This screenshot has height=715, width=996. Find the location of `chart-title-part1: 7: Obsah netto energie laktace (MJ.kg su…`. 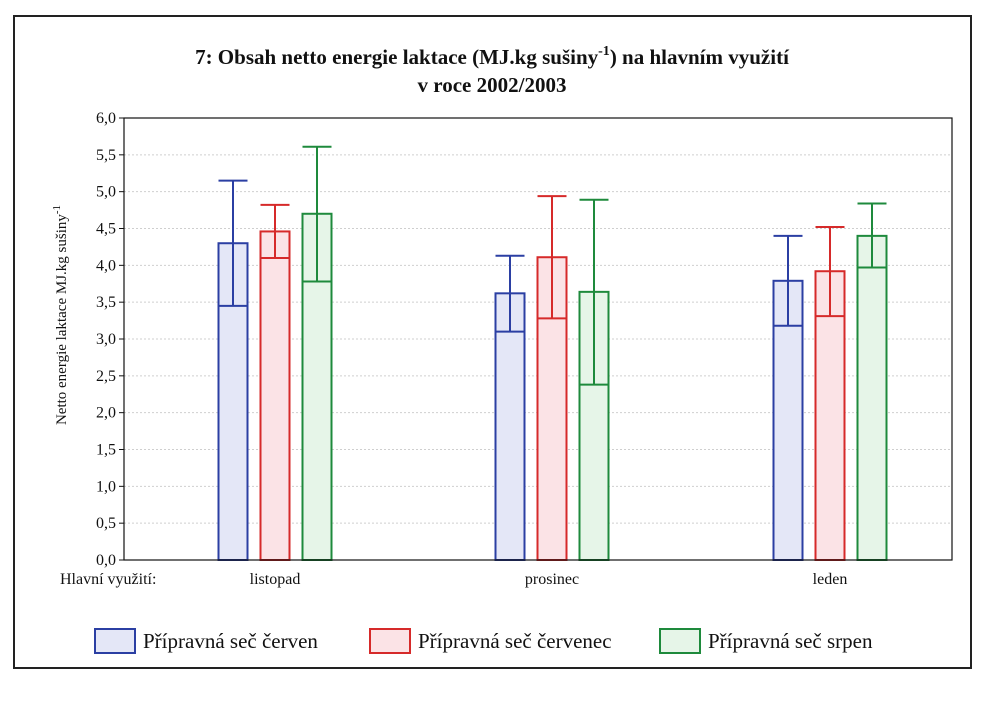

chart-title-part1: 7: Obsah netto energie laktace (MJ.kg su… is located at coordinates (397, 57).